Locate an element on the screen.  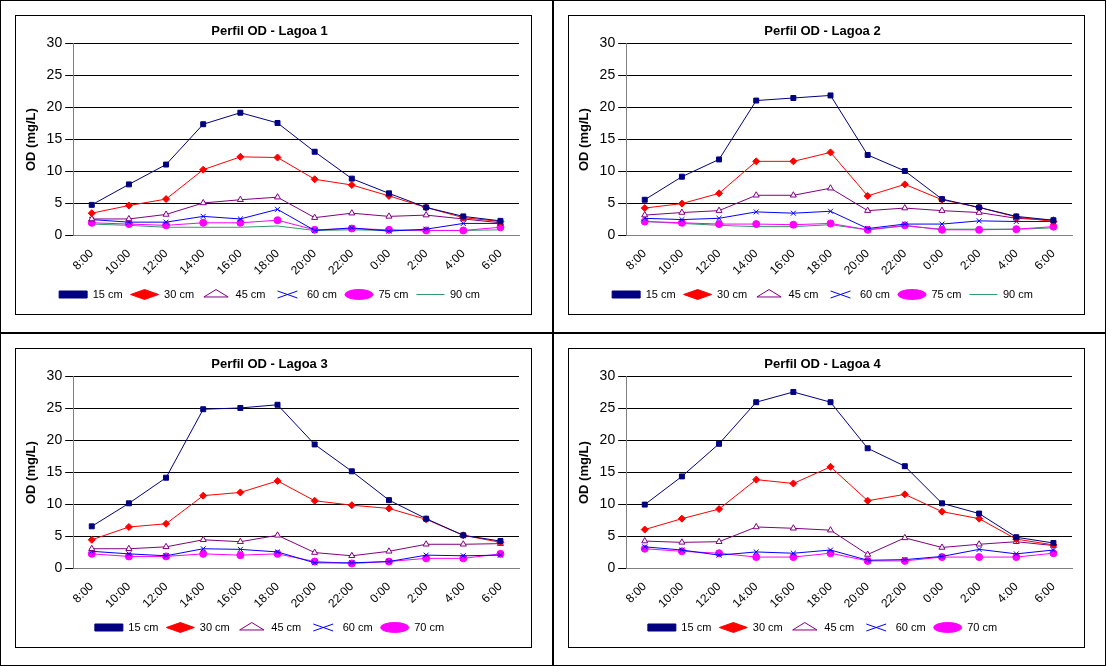
chart-title: Perfil OD - Lagoa 3 is located at coordinates (269, 364).